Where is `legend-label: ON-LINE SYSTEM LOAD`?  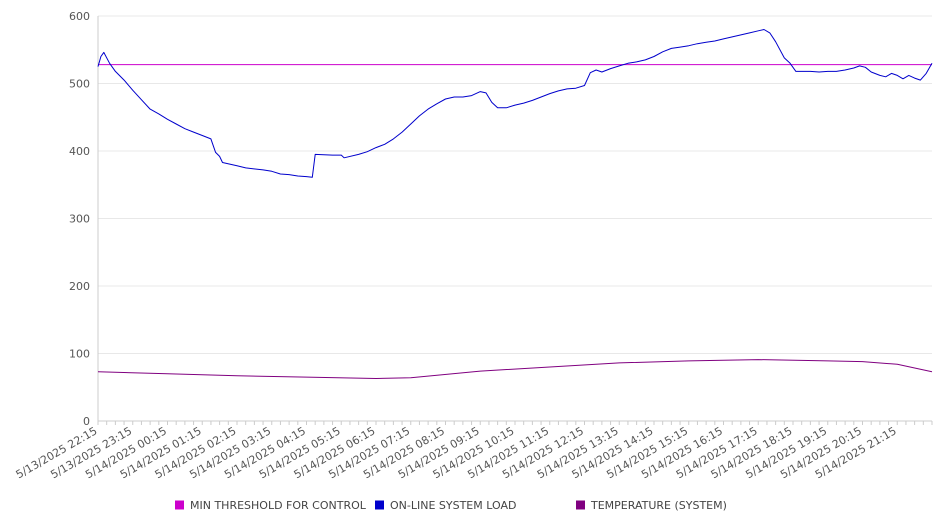
legend-label: ON-LINE SYSTEM LOAD is located at coordinates (453, 505).